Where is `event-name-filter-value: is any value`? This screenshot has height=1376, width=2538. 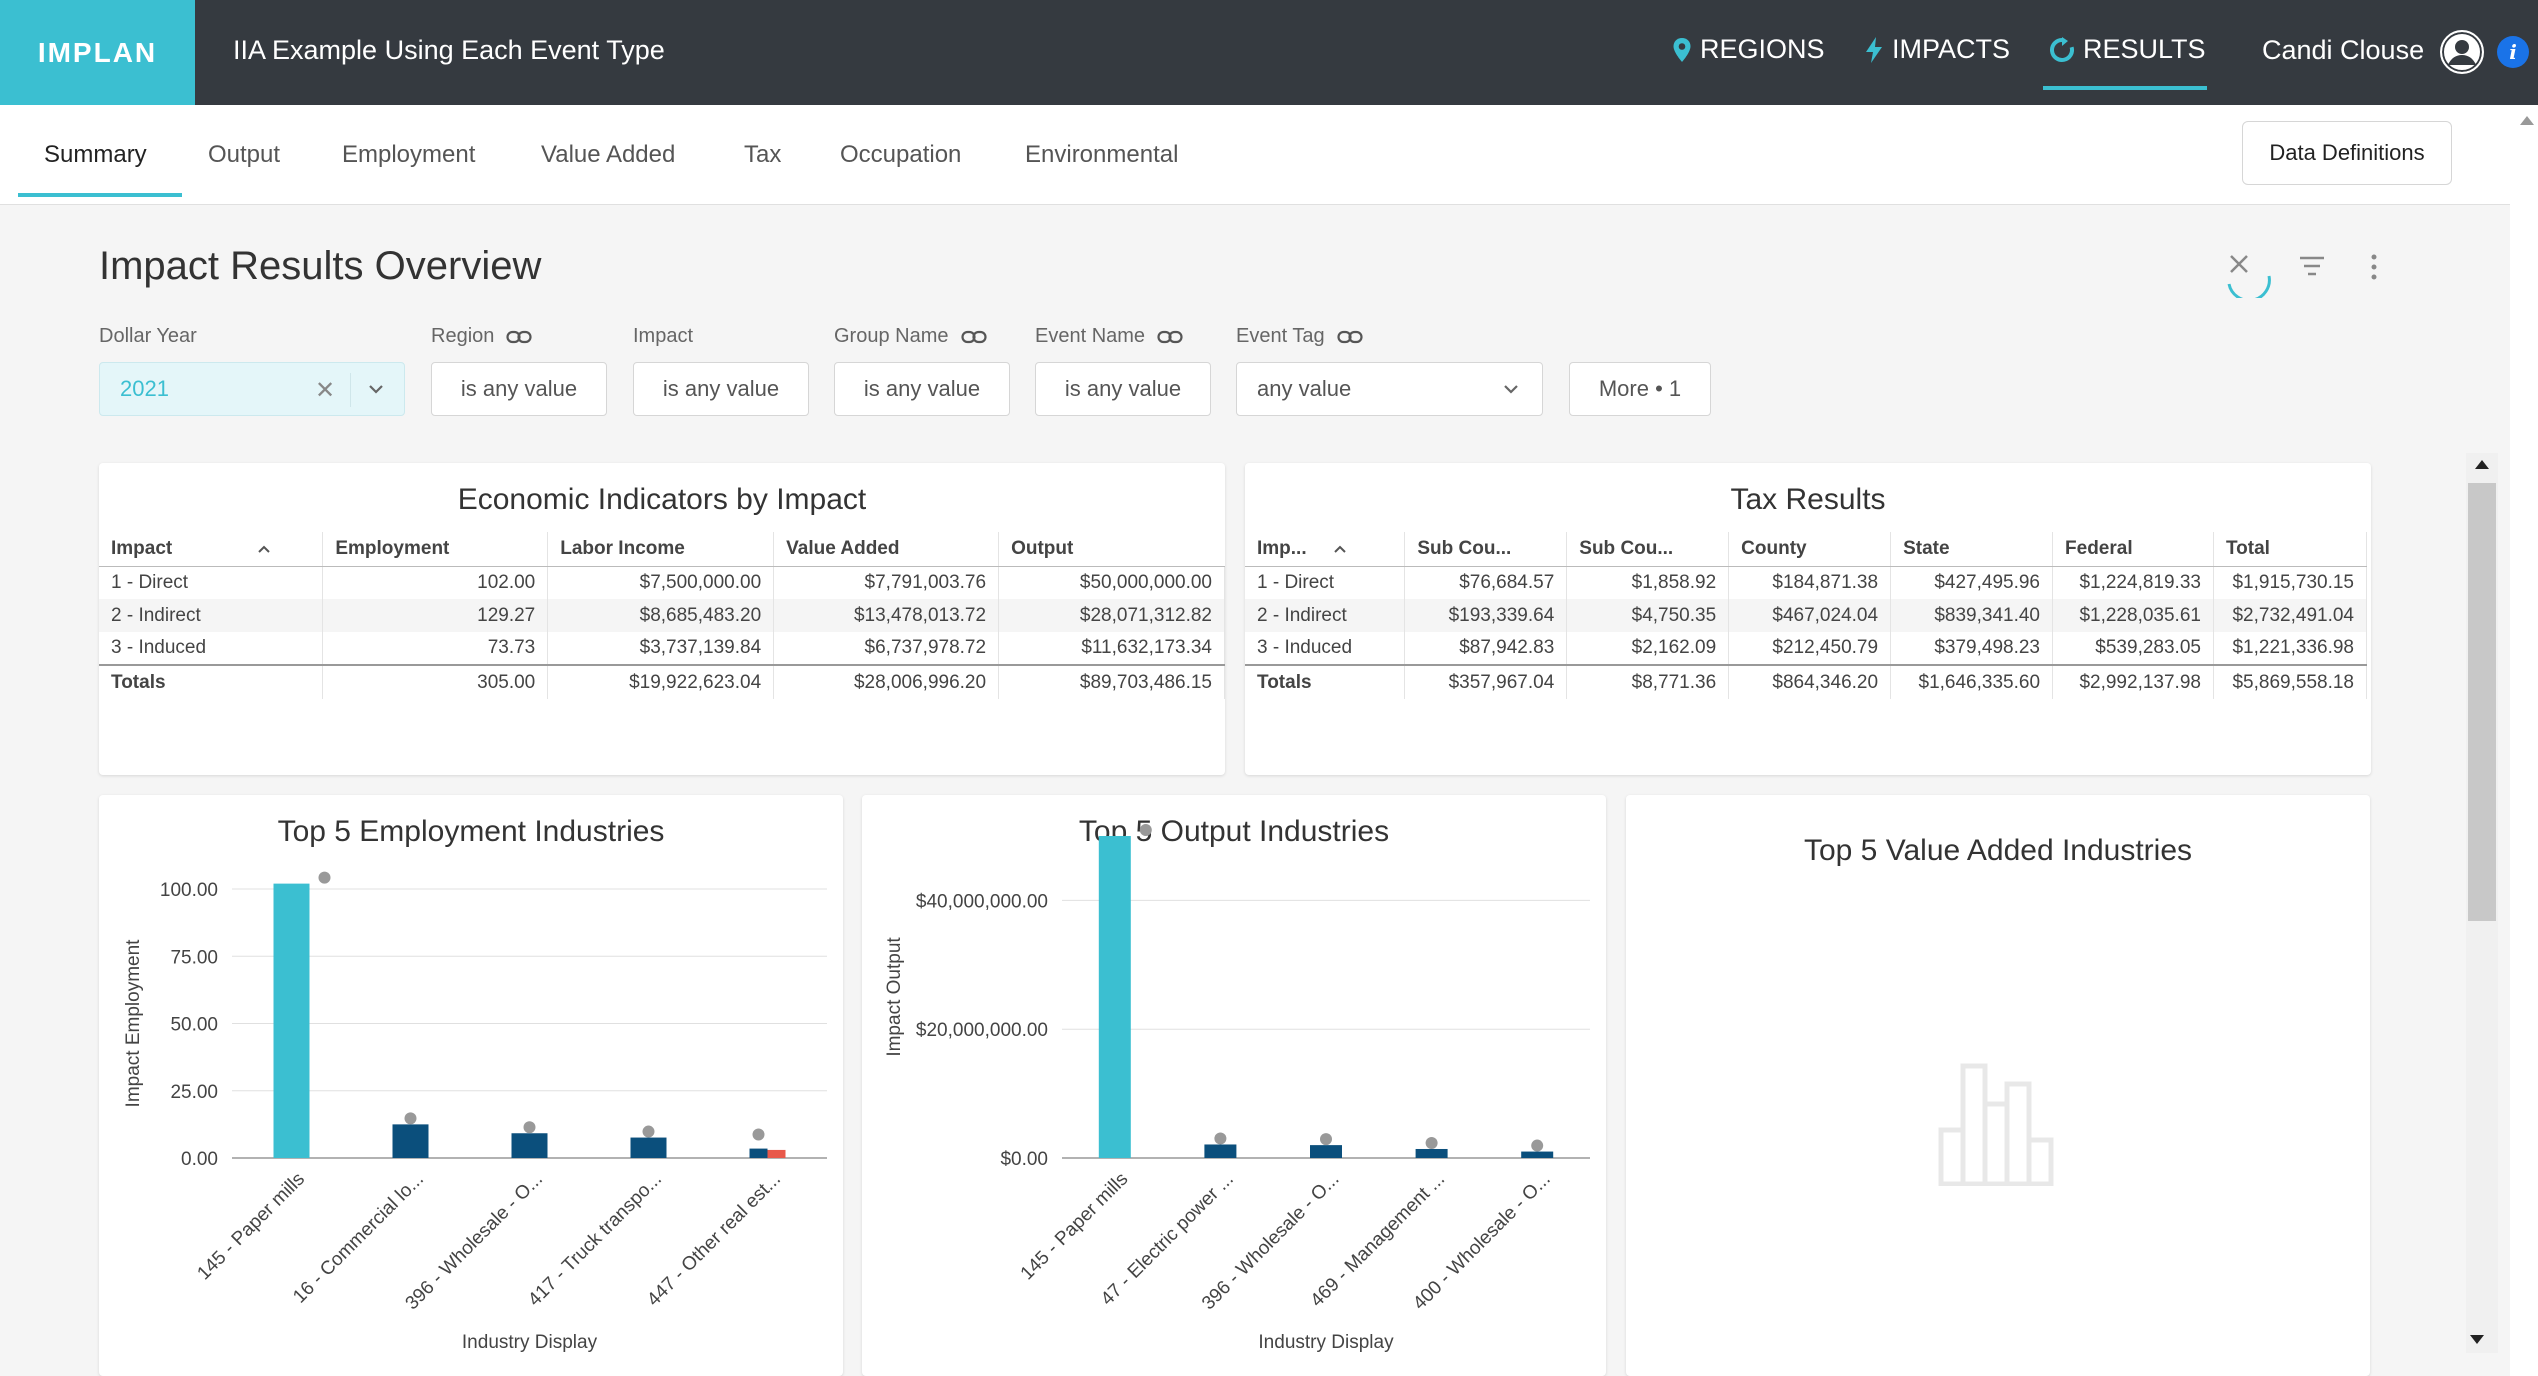
event-name-filter-value: is any value is located at coordinates (1123, 388).